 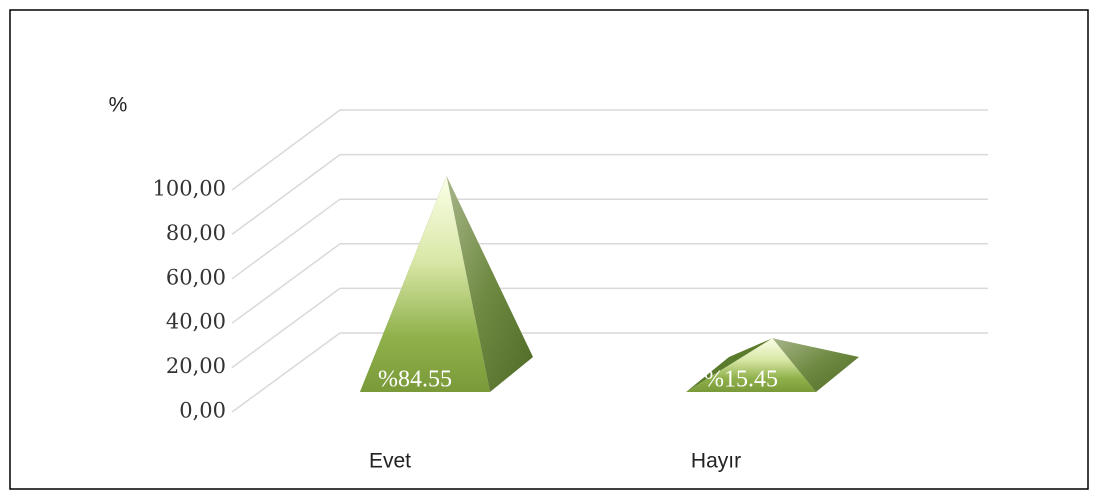 I want to click on y-tick-label: 100,00, so click(x=189, y=189).